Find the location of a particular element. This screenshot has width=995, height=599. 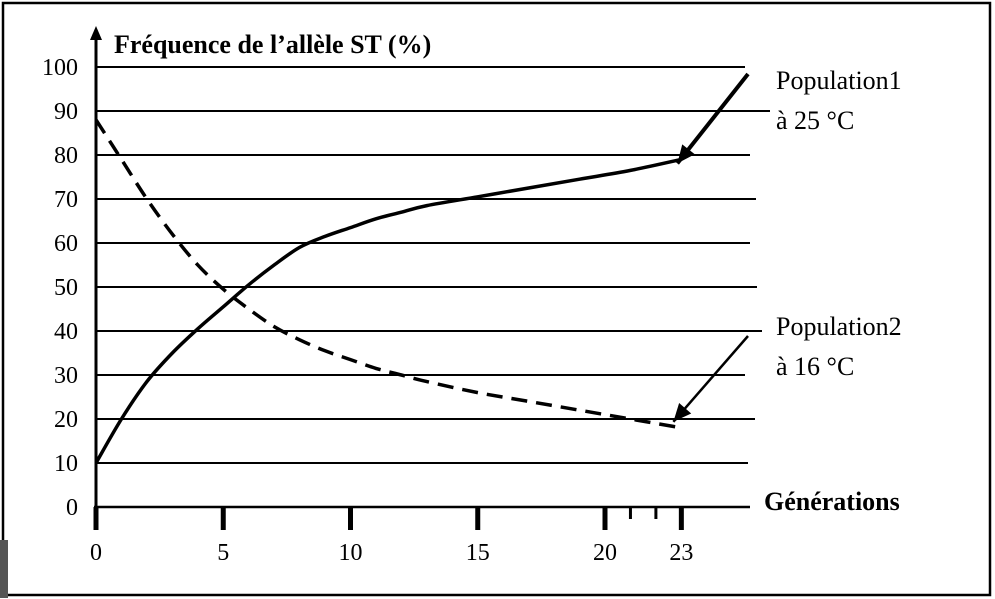

x-axis-title: Générations is located at coordinates (832, 501).